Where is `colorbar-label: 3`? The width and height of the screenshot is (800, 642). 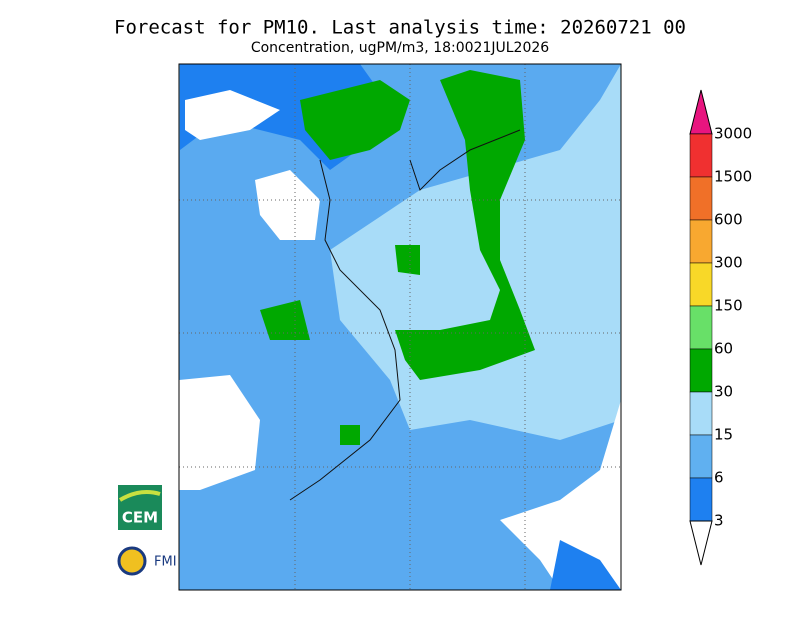
colorbar-label: 3 is located at coordinates (719, 521).